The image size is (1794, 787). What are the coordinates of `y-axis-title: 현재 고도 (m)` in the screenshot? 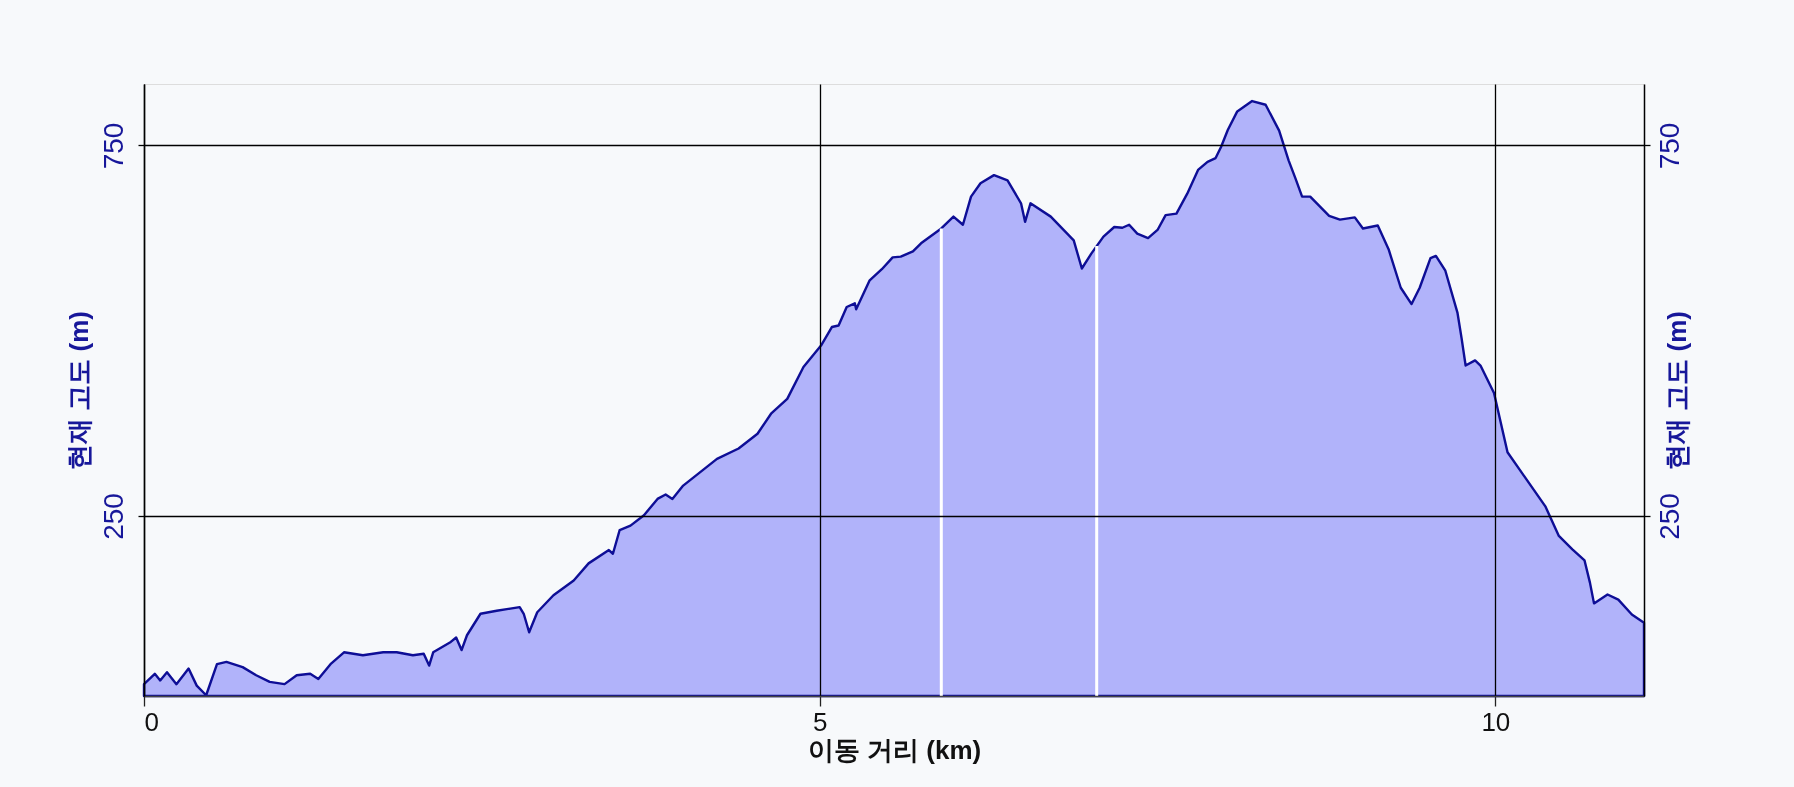 It's located at (78, 390).